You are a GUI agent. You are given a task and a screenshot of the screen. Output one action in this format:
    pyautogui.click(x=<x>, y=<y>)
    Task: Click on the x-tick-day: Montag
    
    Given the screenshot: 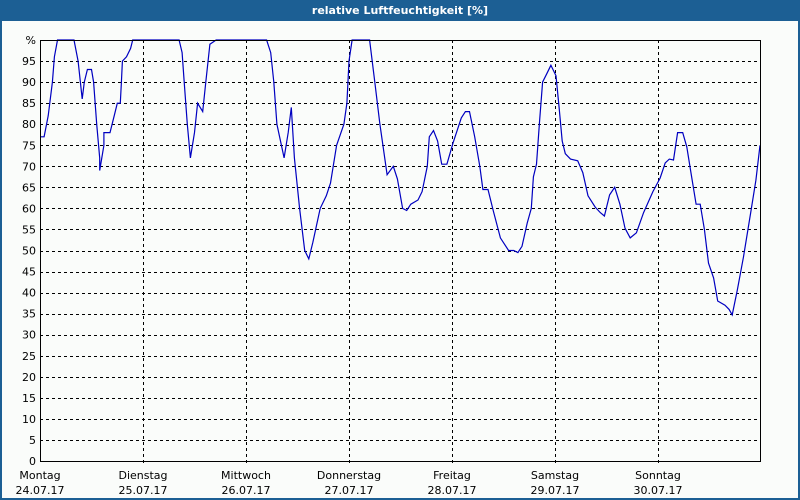 What is the action you would take?
    pyautogui.click(x=39, y=475)
    